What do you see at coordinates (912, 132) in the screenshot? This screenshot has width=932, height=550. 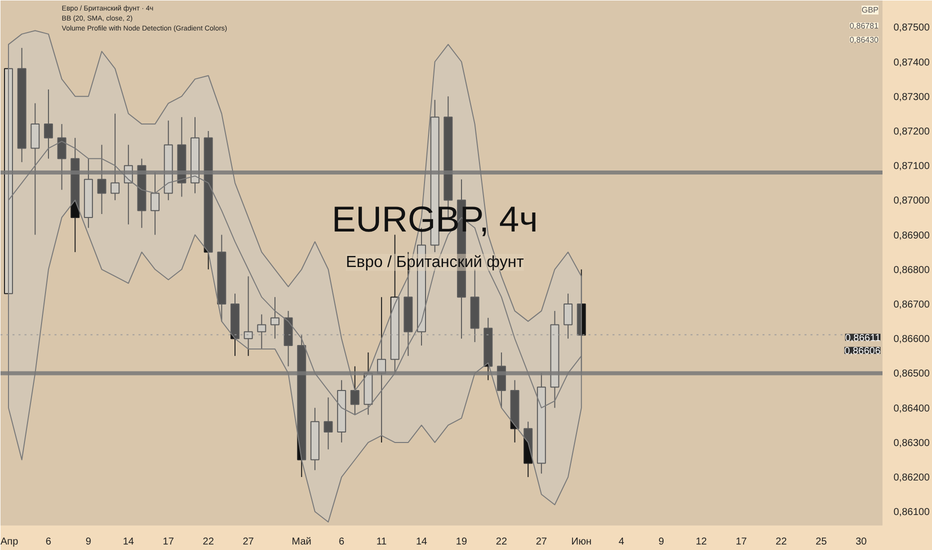 I see `y-tick-label: 0,87200` at bounding box center [912, 132].